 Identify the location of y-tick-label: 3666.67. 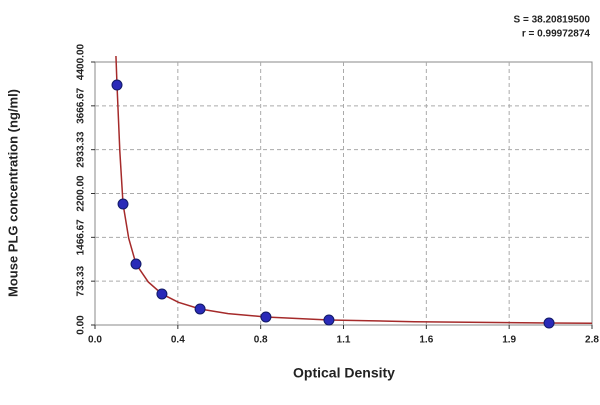
(81, 105).